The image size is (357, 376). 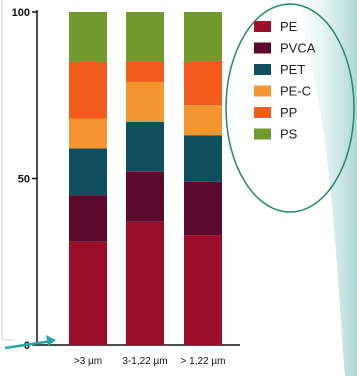 What do you see at coordinates (295, 91) in the screenshot?
I see `legend-label-pe-c: PE-C` at bounding box center [295, 91].